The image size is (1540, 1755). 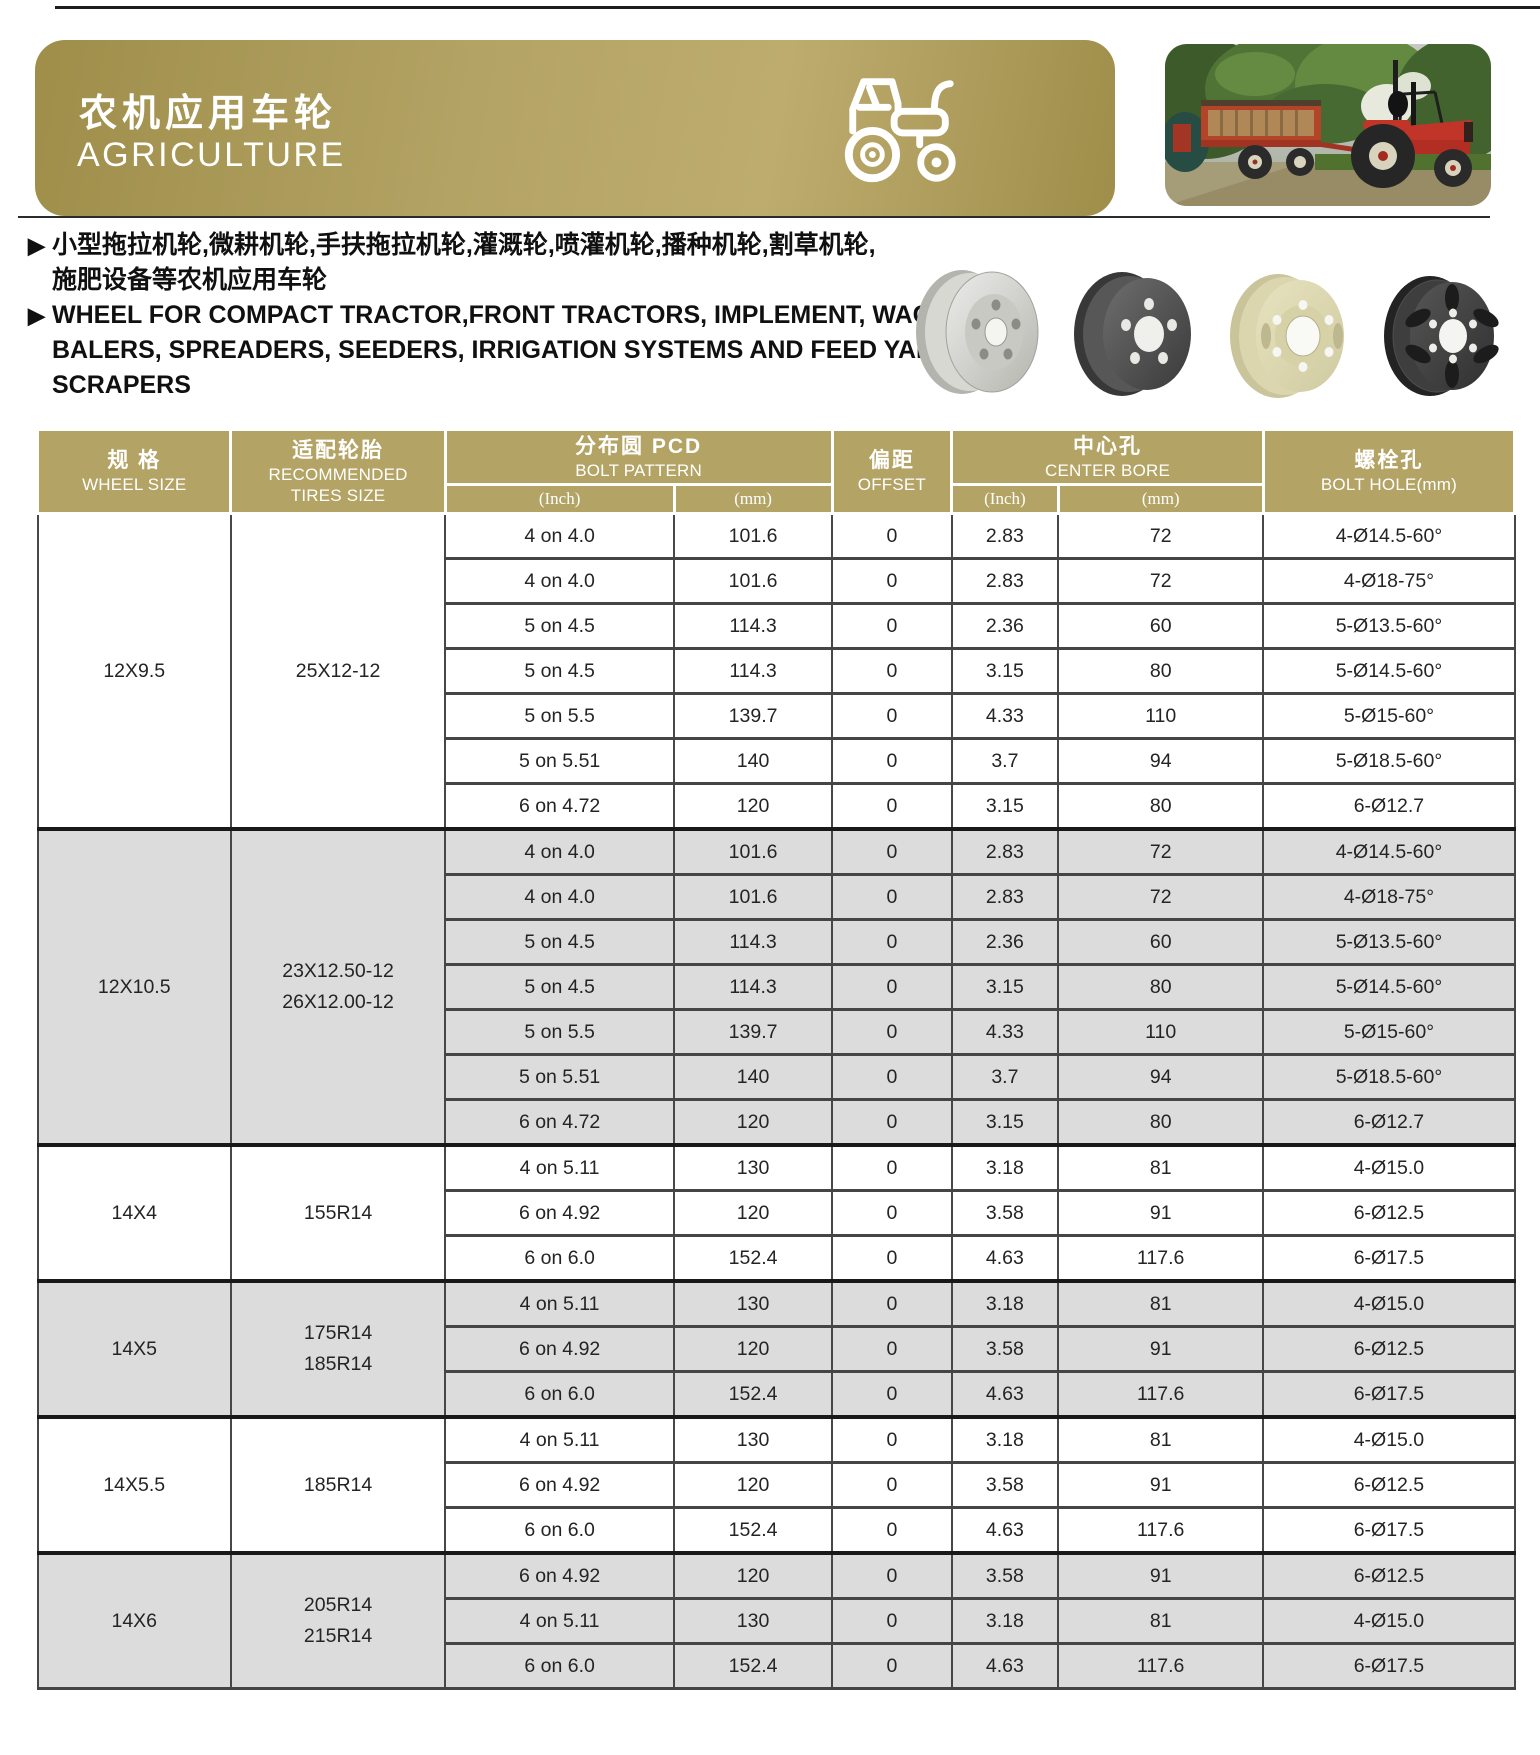 I want to click on table-row: 6 on 4.72 120 0 3.15 80 6-Ø12.7, so click(x=777, y=806).